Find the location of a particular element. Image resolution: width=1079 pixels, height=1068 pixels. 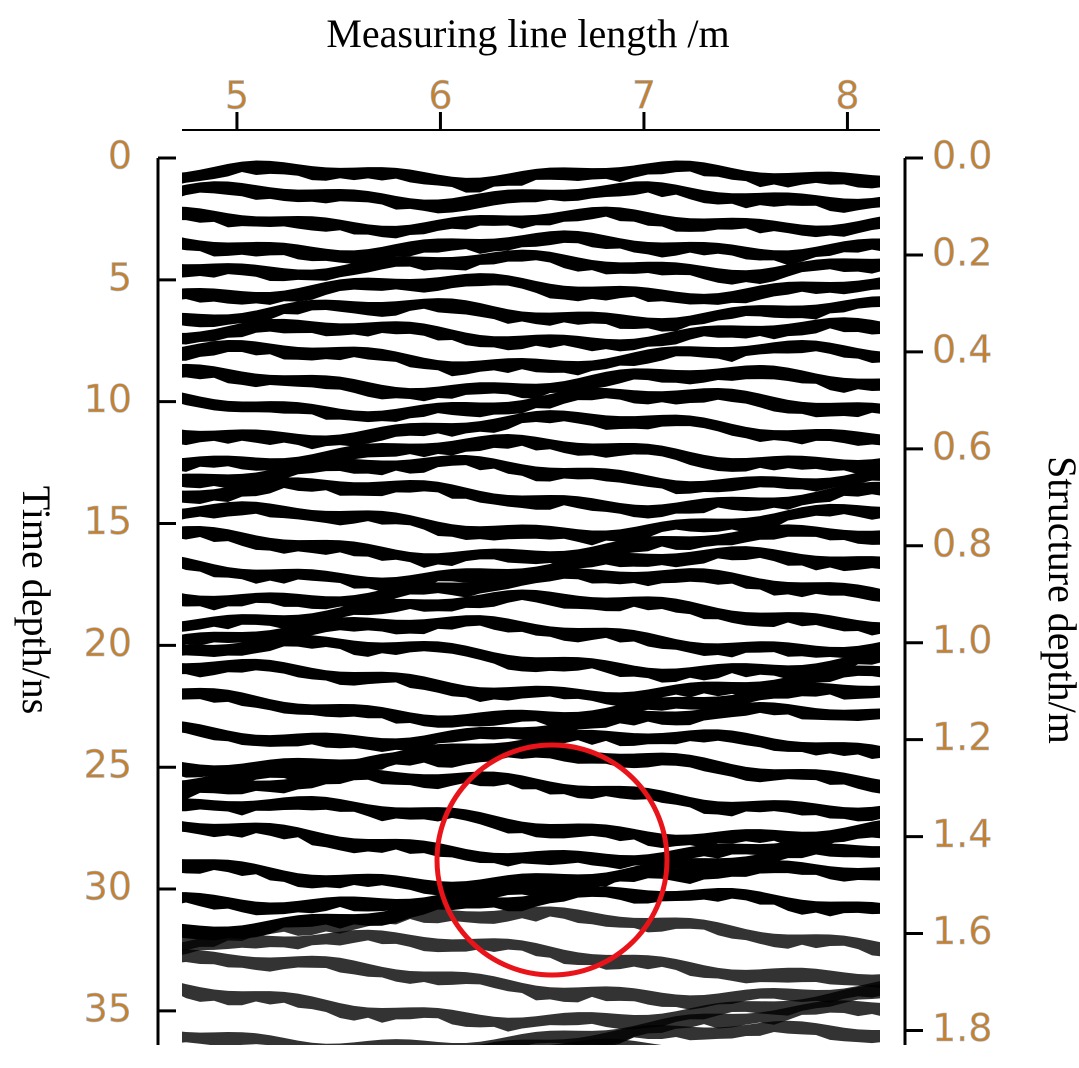

y2-tick-label: 1.0 is located at coordinates (962, 640).